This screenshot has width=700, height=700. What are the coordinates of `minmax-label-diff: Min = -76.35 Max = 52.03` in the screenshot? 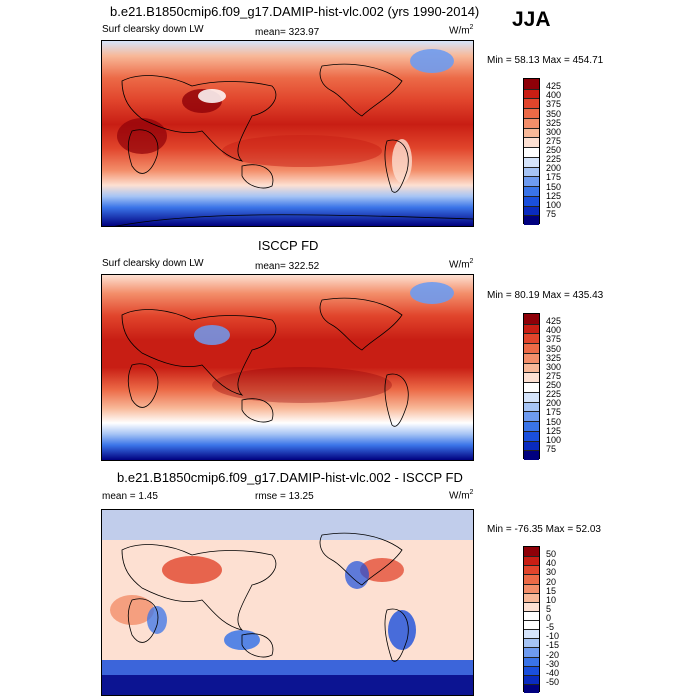 It's located at (544, 529).